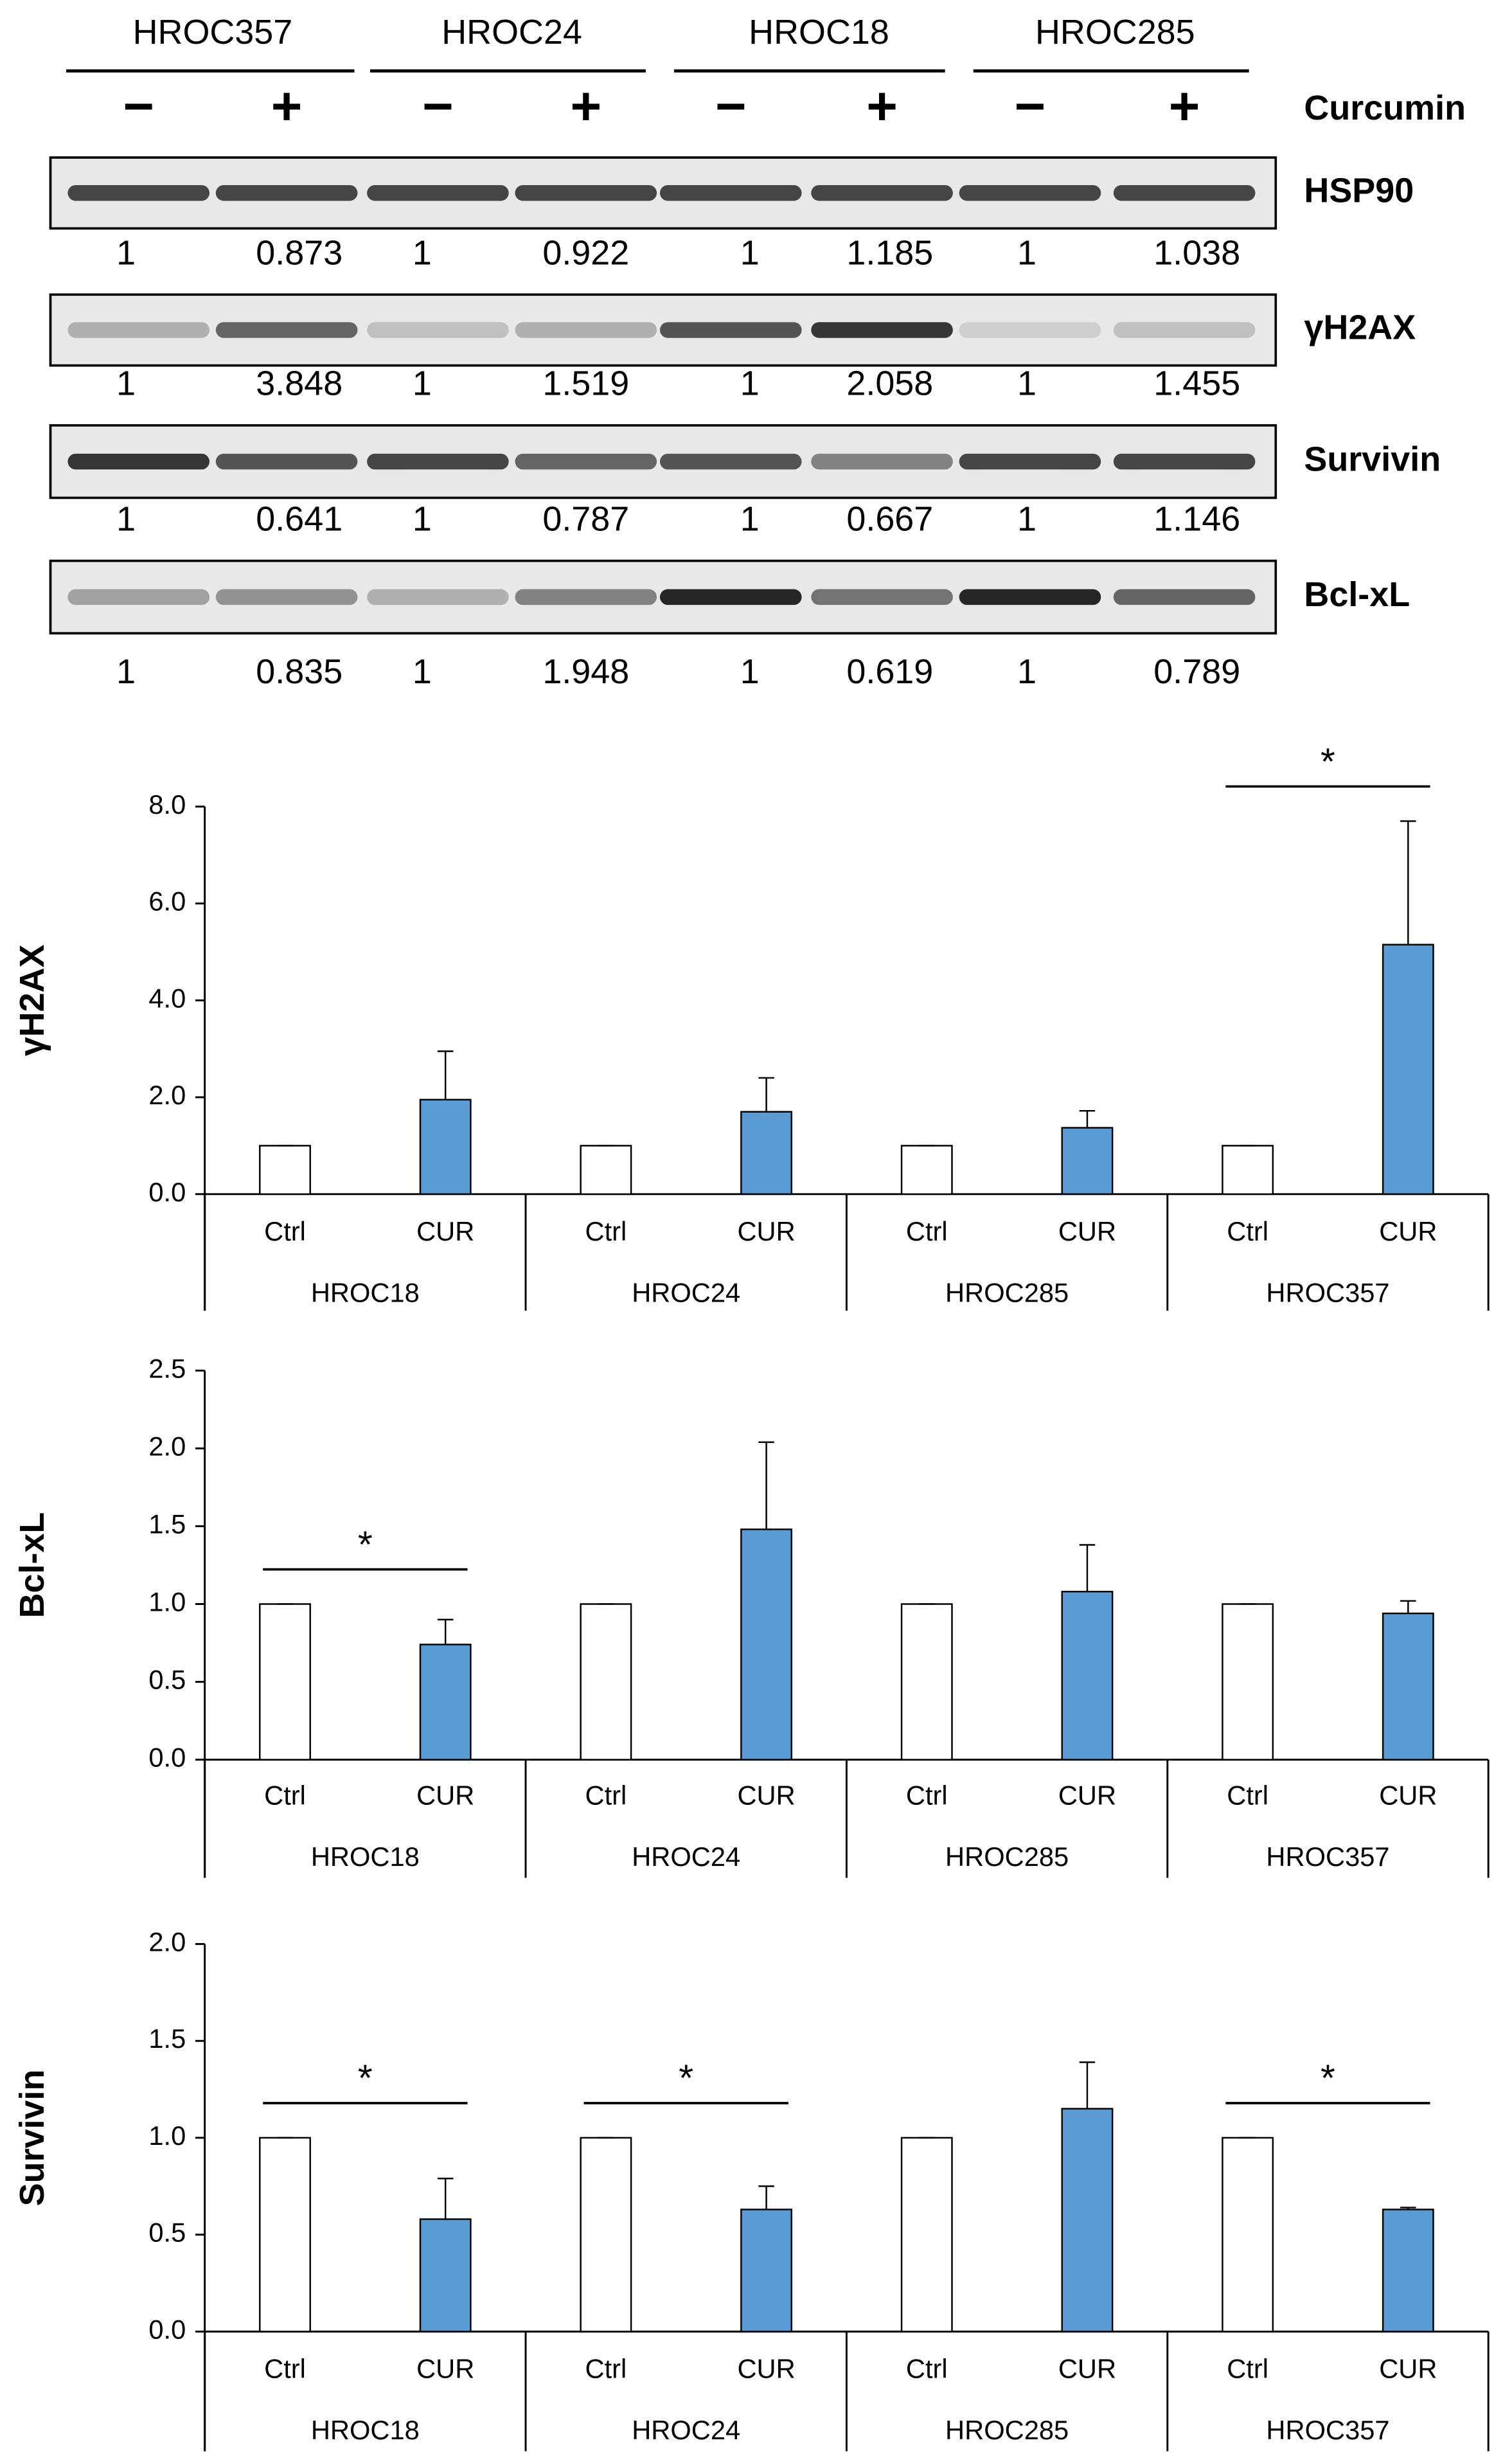 Image resolution: width=1512 pixels, height=2456 pixels. What do you see at coordinates (819, 32) in the screenshot?
I see `cell-line-label: HROC18` at bounding box center [819, 32].